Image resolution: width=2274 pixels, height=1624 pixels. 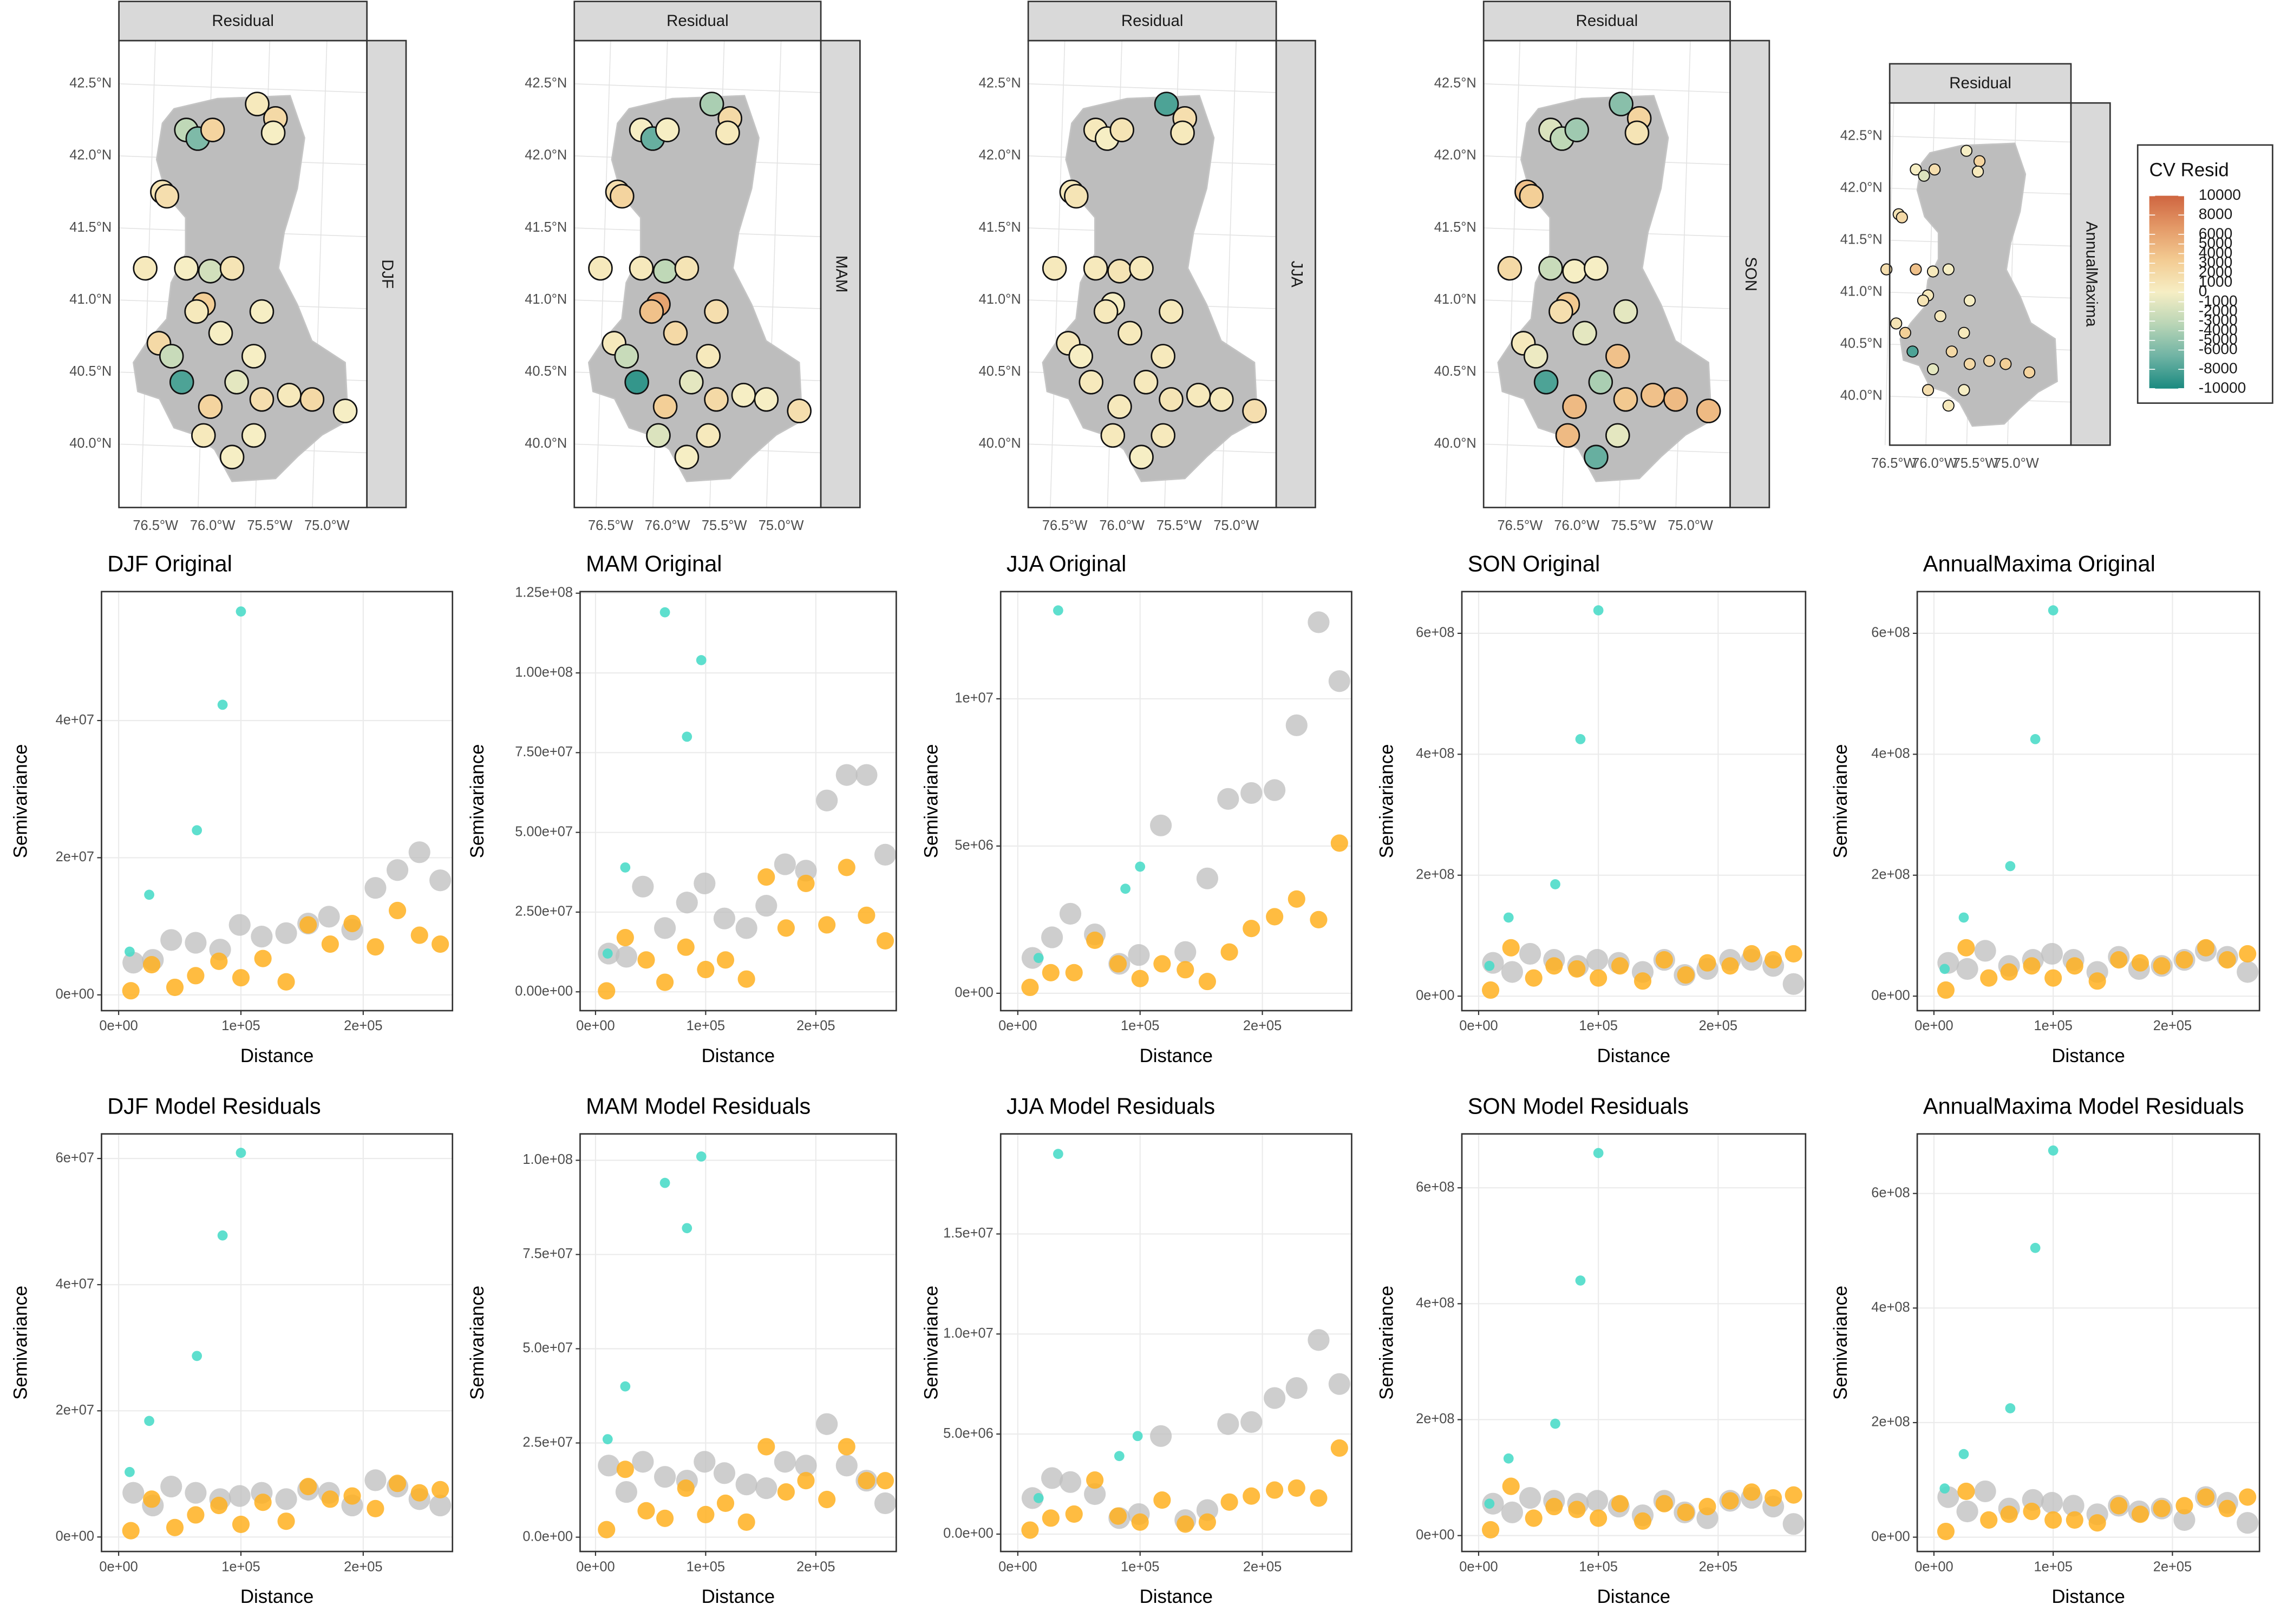 I want to click on y-tick-label: 42.5°N, so click(x=91, y=84).